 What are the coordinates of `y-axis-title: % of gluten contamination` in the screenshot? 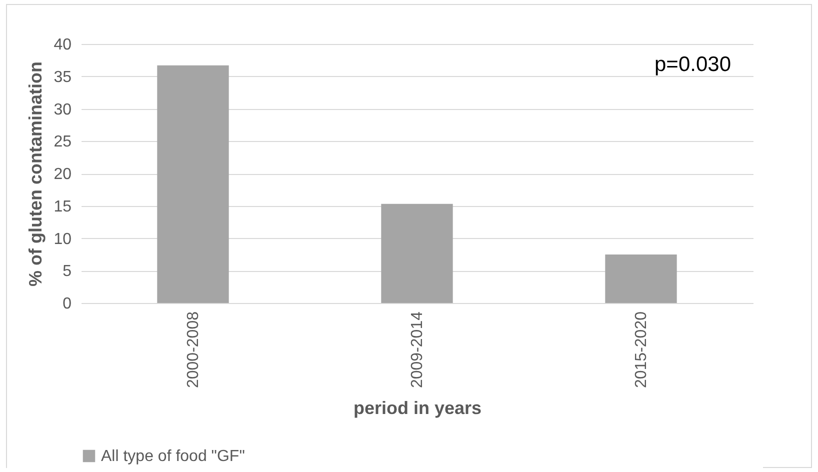 It's located at (36, 174).